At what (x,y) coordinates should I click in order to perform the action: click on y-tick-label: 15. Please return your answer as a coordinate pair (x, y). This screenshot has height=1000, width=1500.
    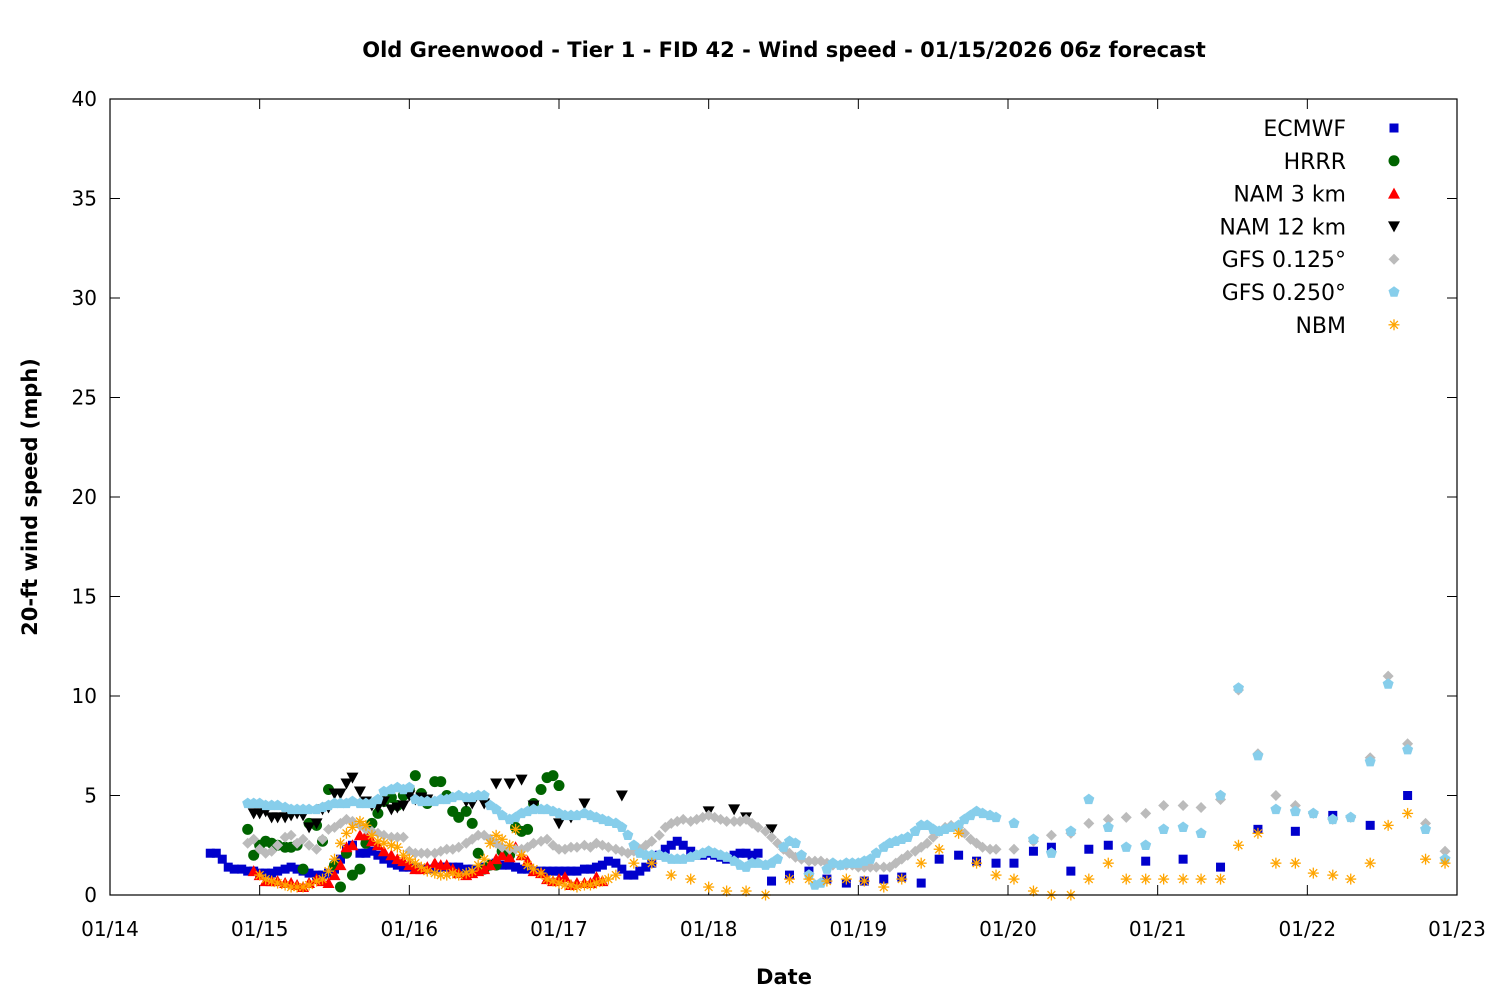
    Looking at the image, I should click on (84, 597).